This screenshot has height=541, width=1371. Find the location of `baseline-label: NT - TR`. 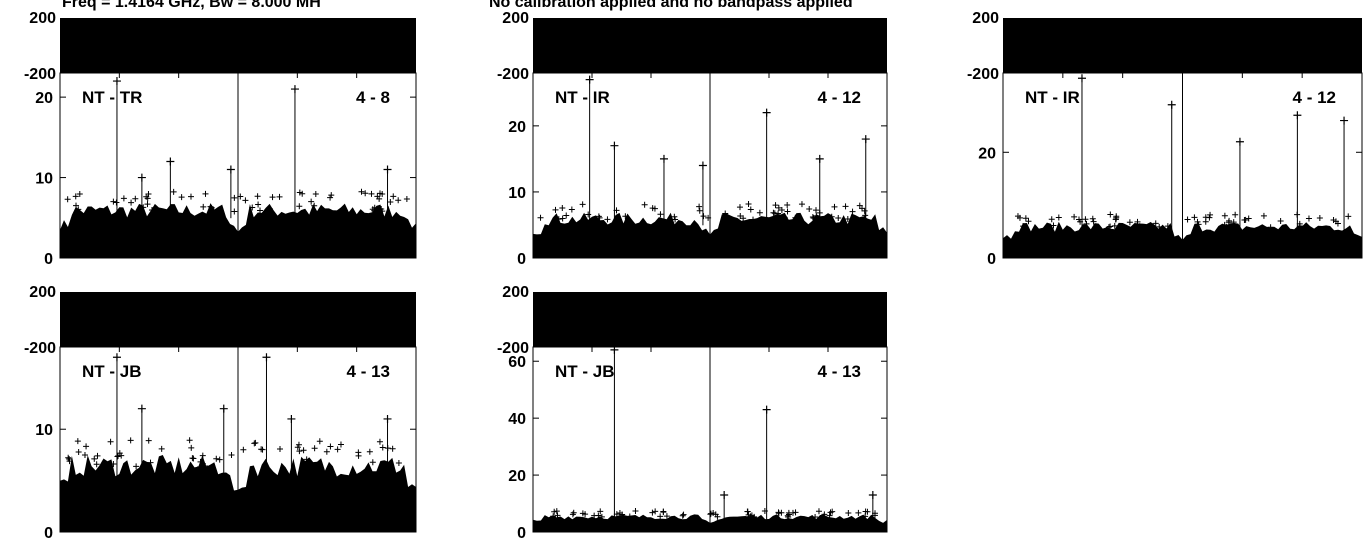

baseline-label: NT - TR is located at coordinates (112, 97).